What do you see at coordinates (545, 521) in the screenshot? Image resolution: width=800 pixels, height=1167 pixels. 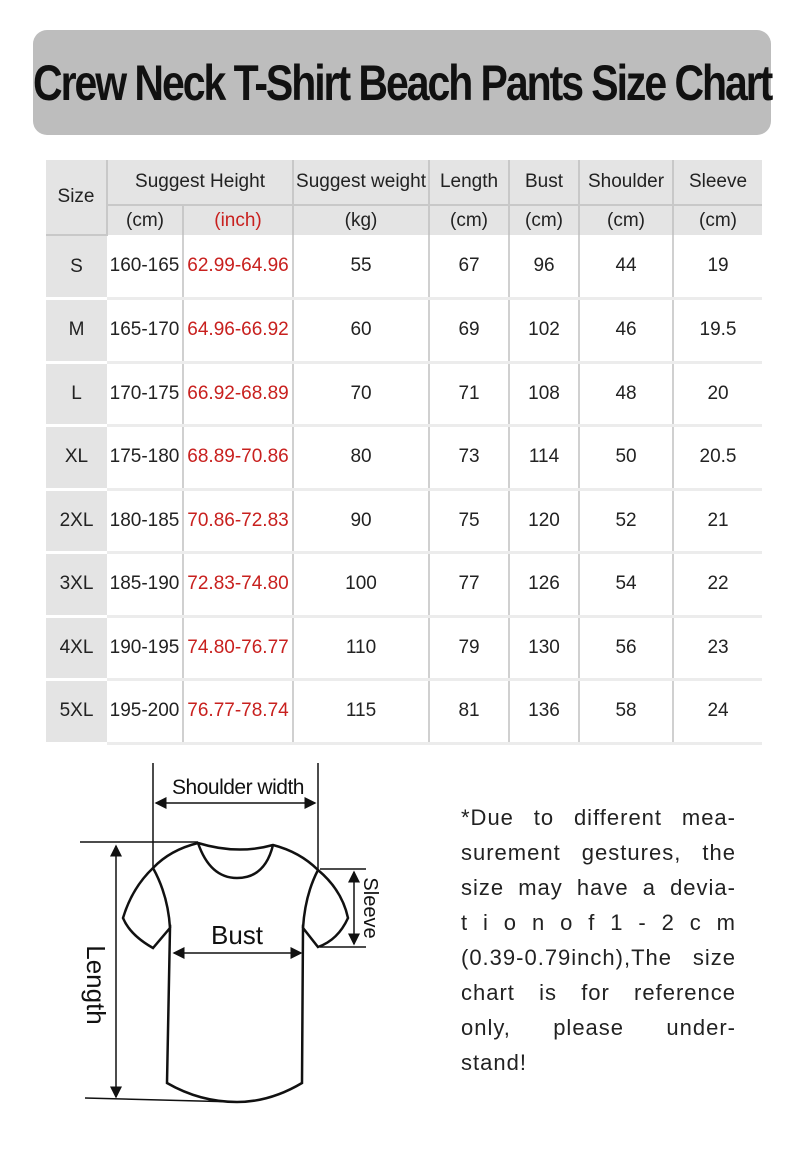 I see `cell-bust: 120` at bounding box center [545, 521].